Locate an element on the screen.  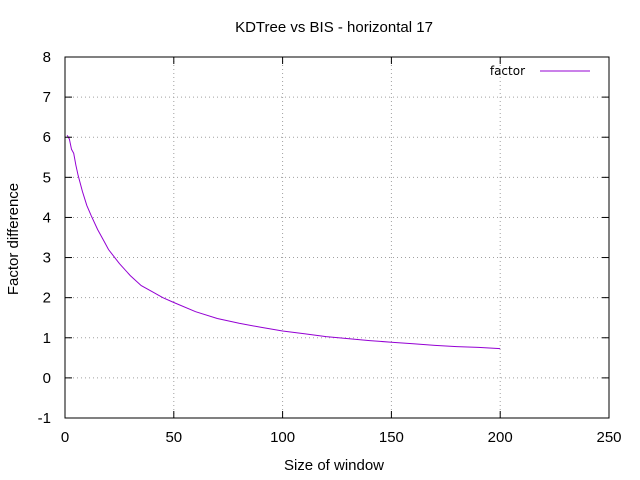
x-tick-label: 200 is located at coordinates (500, 437).